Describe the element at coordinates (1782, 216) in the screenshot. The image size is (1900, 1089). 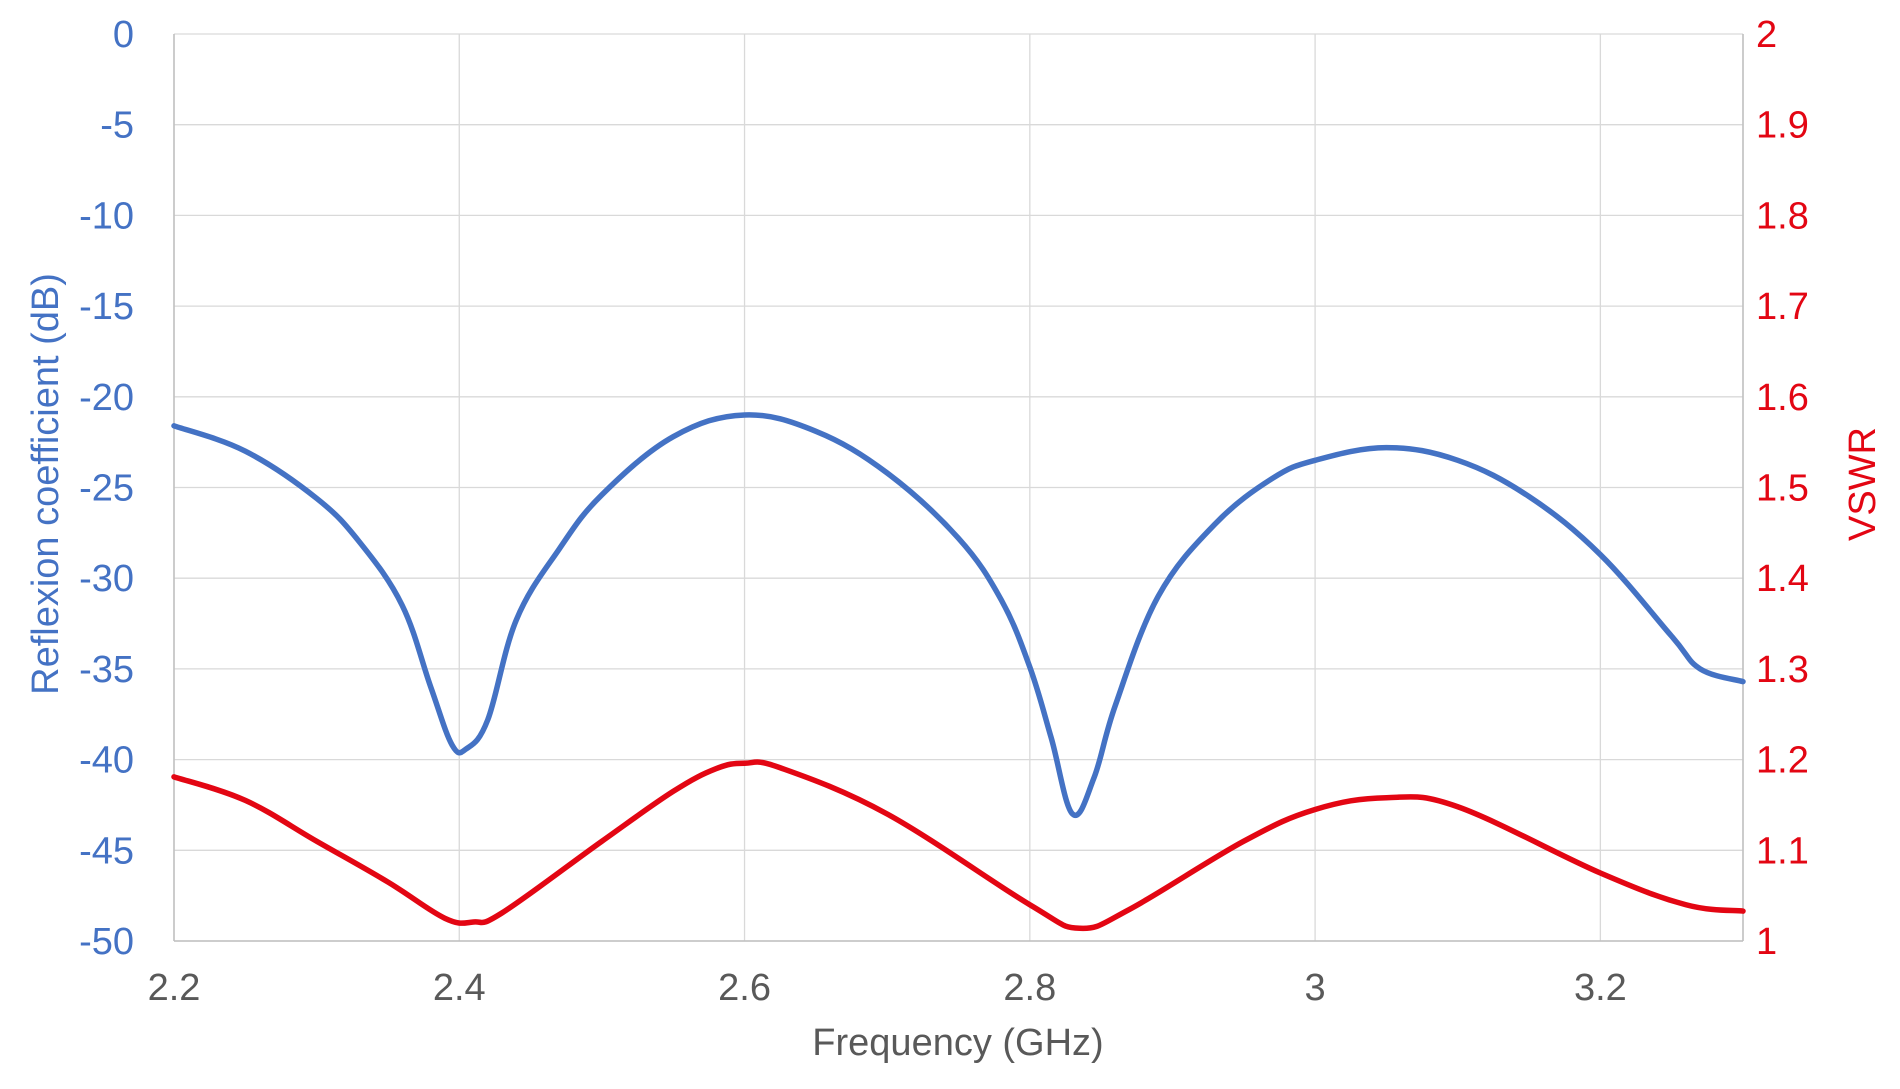
I see `y-right-tick-label-2: 1.8` at that location.